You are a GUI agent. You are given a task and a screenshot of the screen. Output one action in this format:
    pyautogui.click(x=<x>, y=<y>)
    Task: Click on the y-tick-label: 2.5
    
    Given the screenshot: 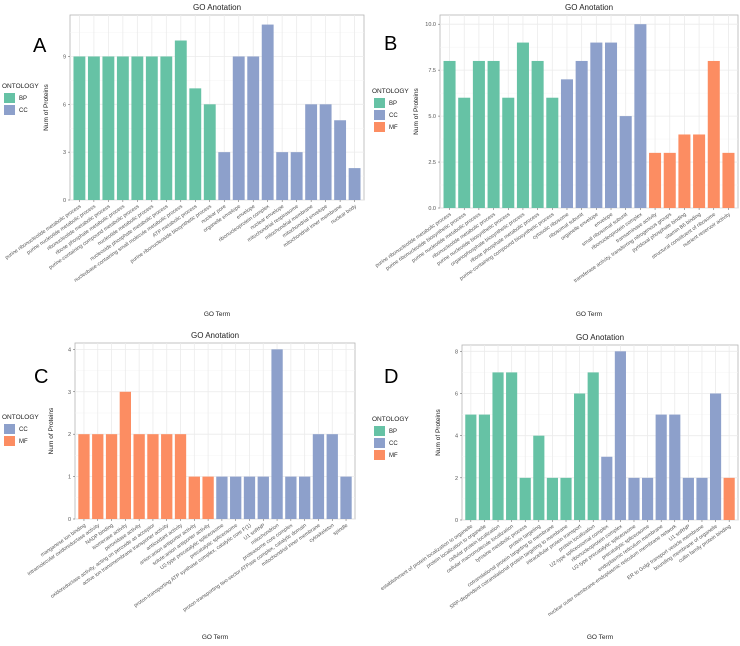 What is the action you would take?
    pyautogui.click(x=432, y=163)
    